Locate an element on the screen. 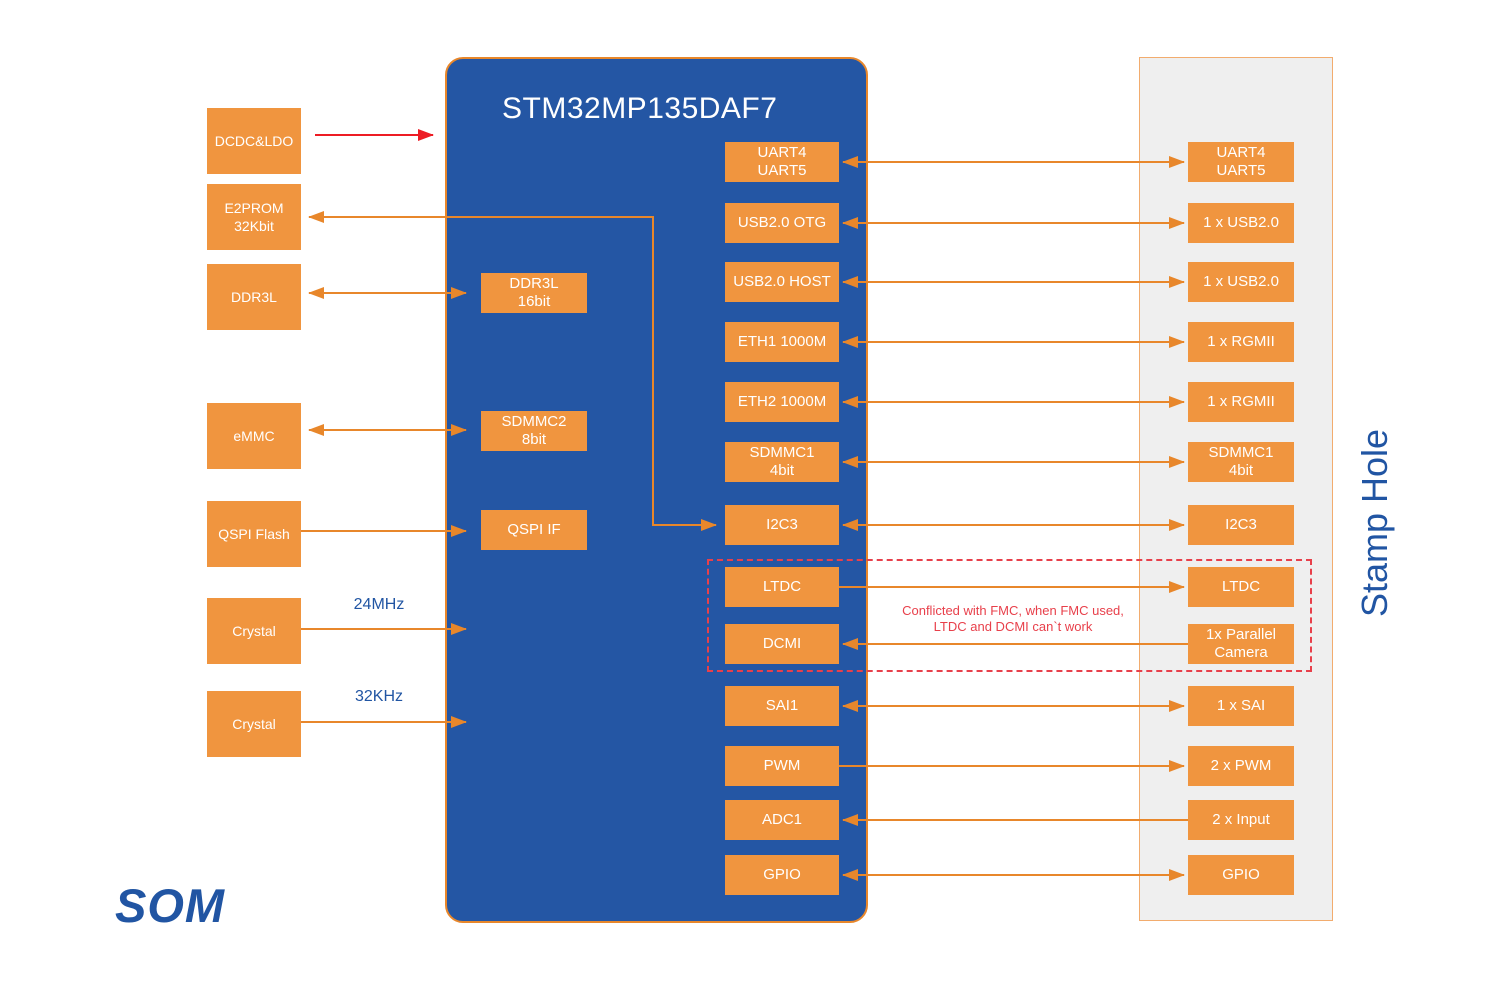 The width and height of the screenshot is (1500, 1000). periph-uart4-uart5: UART4 UART5 is located at coordinates (782, 162).